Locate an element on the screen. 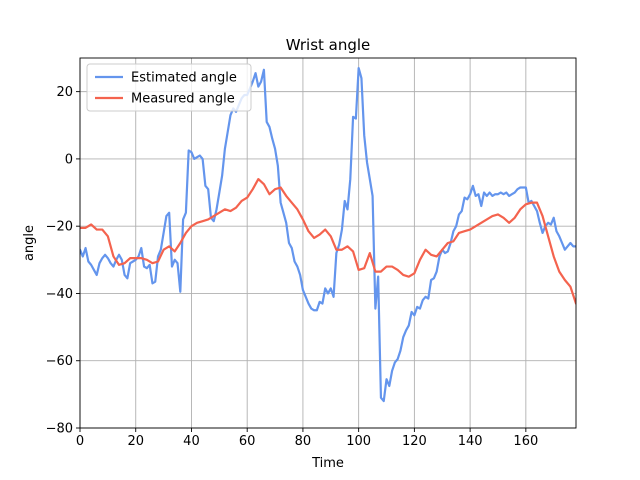 The height and width of the screenshot is (480, 640). legend-box is located at coordinates (169, 87).